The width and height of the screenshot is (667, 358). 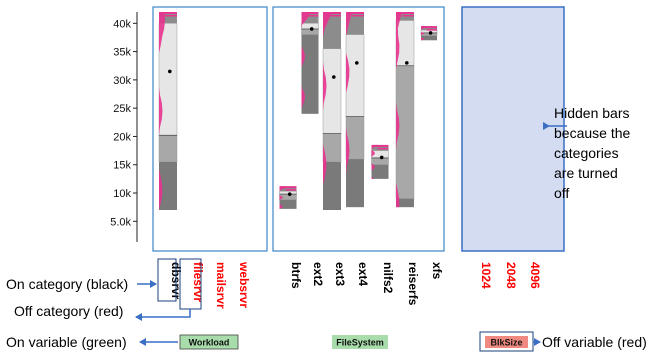 What do you see at coordinates (413, 284) in the screenshot?
I see `category-label-reiserfs: reiserfs` at bounding box center [413, 284].